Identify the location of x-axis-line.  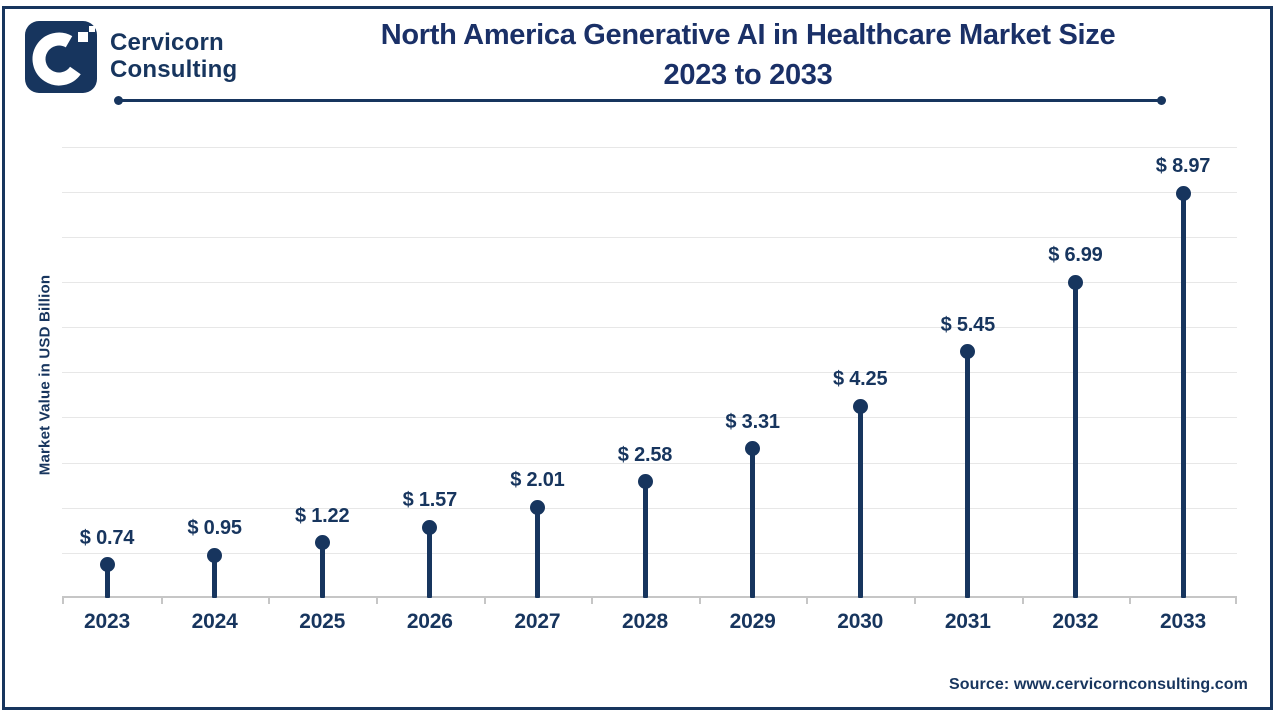
(649, 597).